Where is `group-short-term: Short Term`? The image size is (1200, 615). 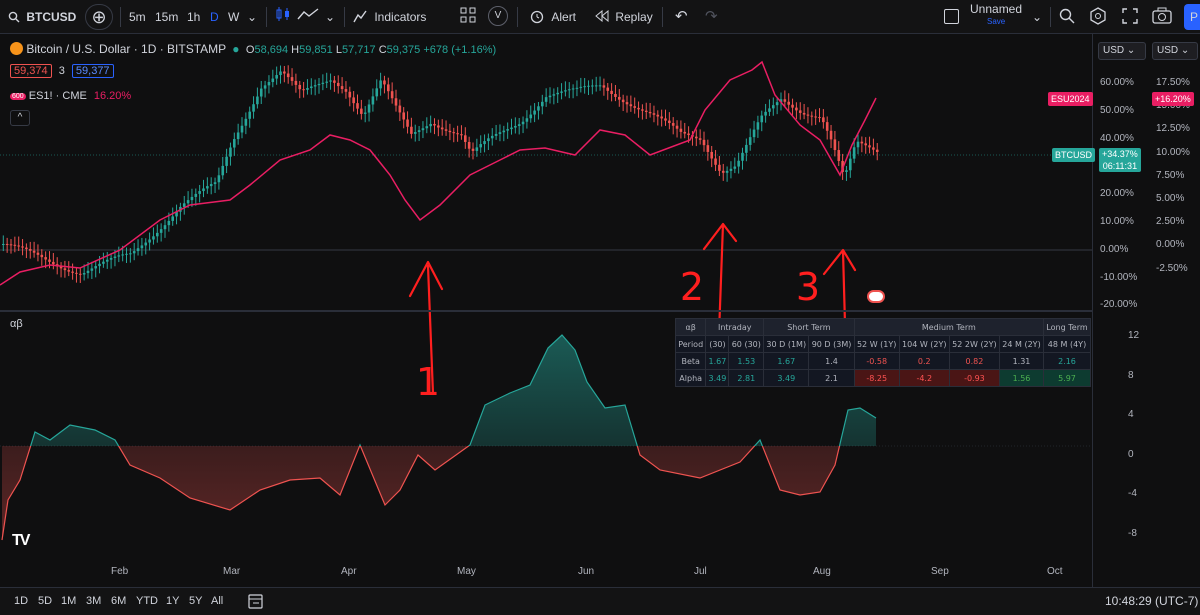
group-short-term: Short Term is located at coordinates (809, 327).